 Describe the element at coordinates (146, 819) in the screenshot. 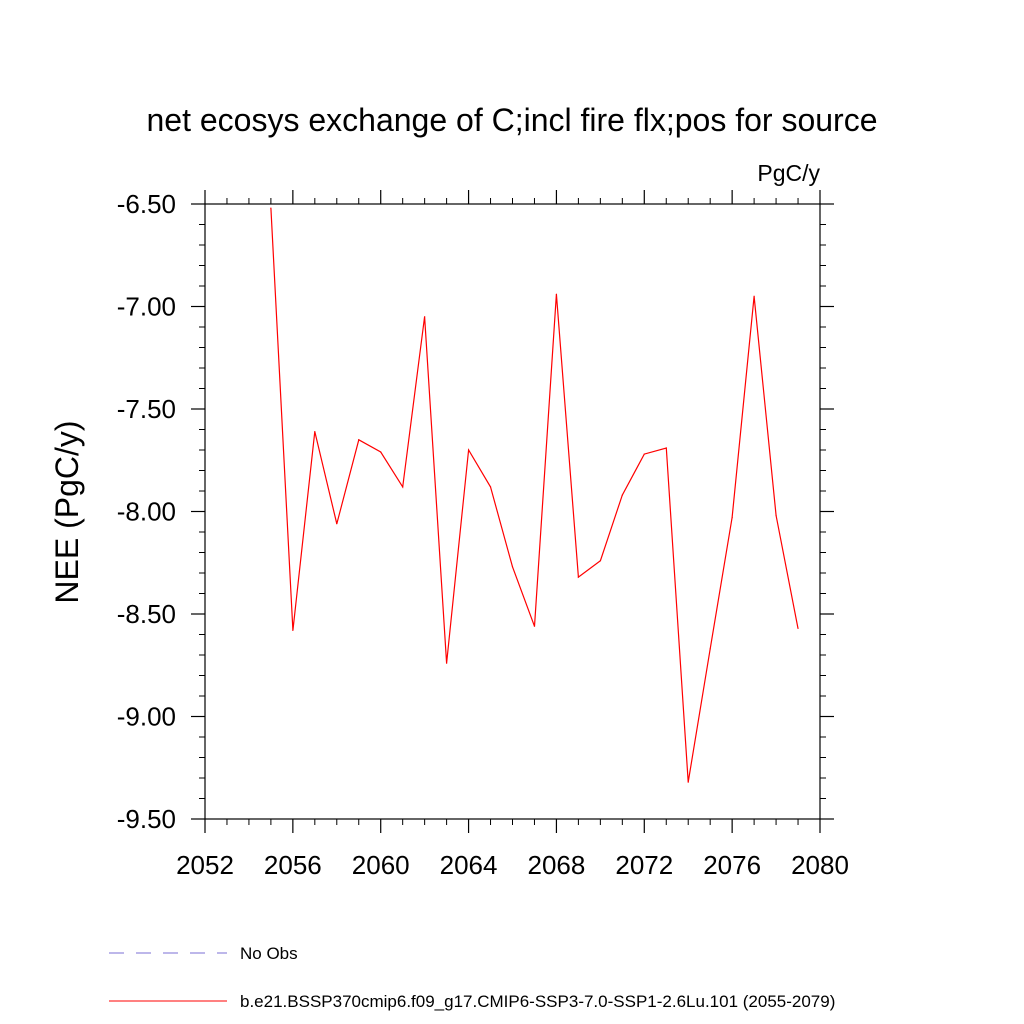

I see `y-tick-label: -9.50` at that location.